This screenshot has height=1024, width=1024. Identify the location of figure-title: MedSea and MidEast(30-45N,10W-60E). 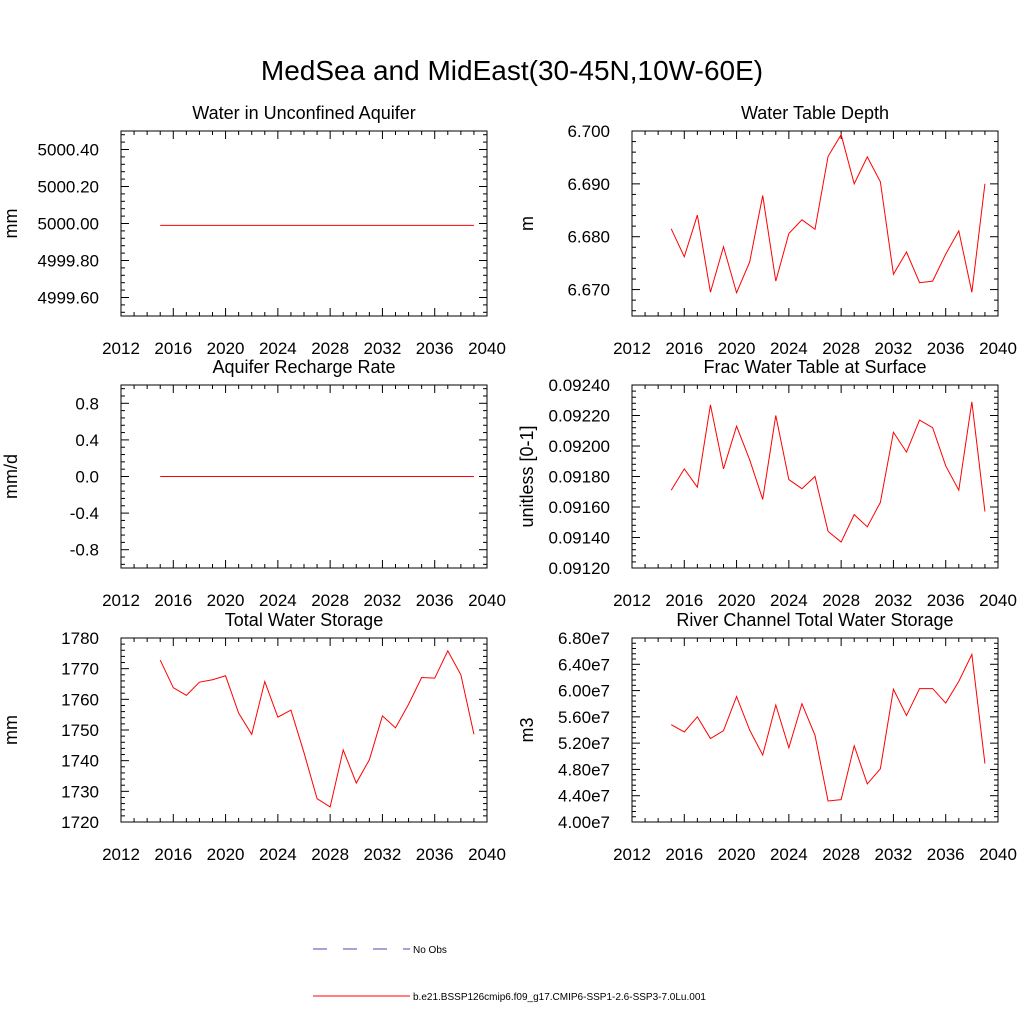
(512, 70).